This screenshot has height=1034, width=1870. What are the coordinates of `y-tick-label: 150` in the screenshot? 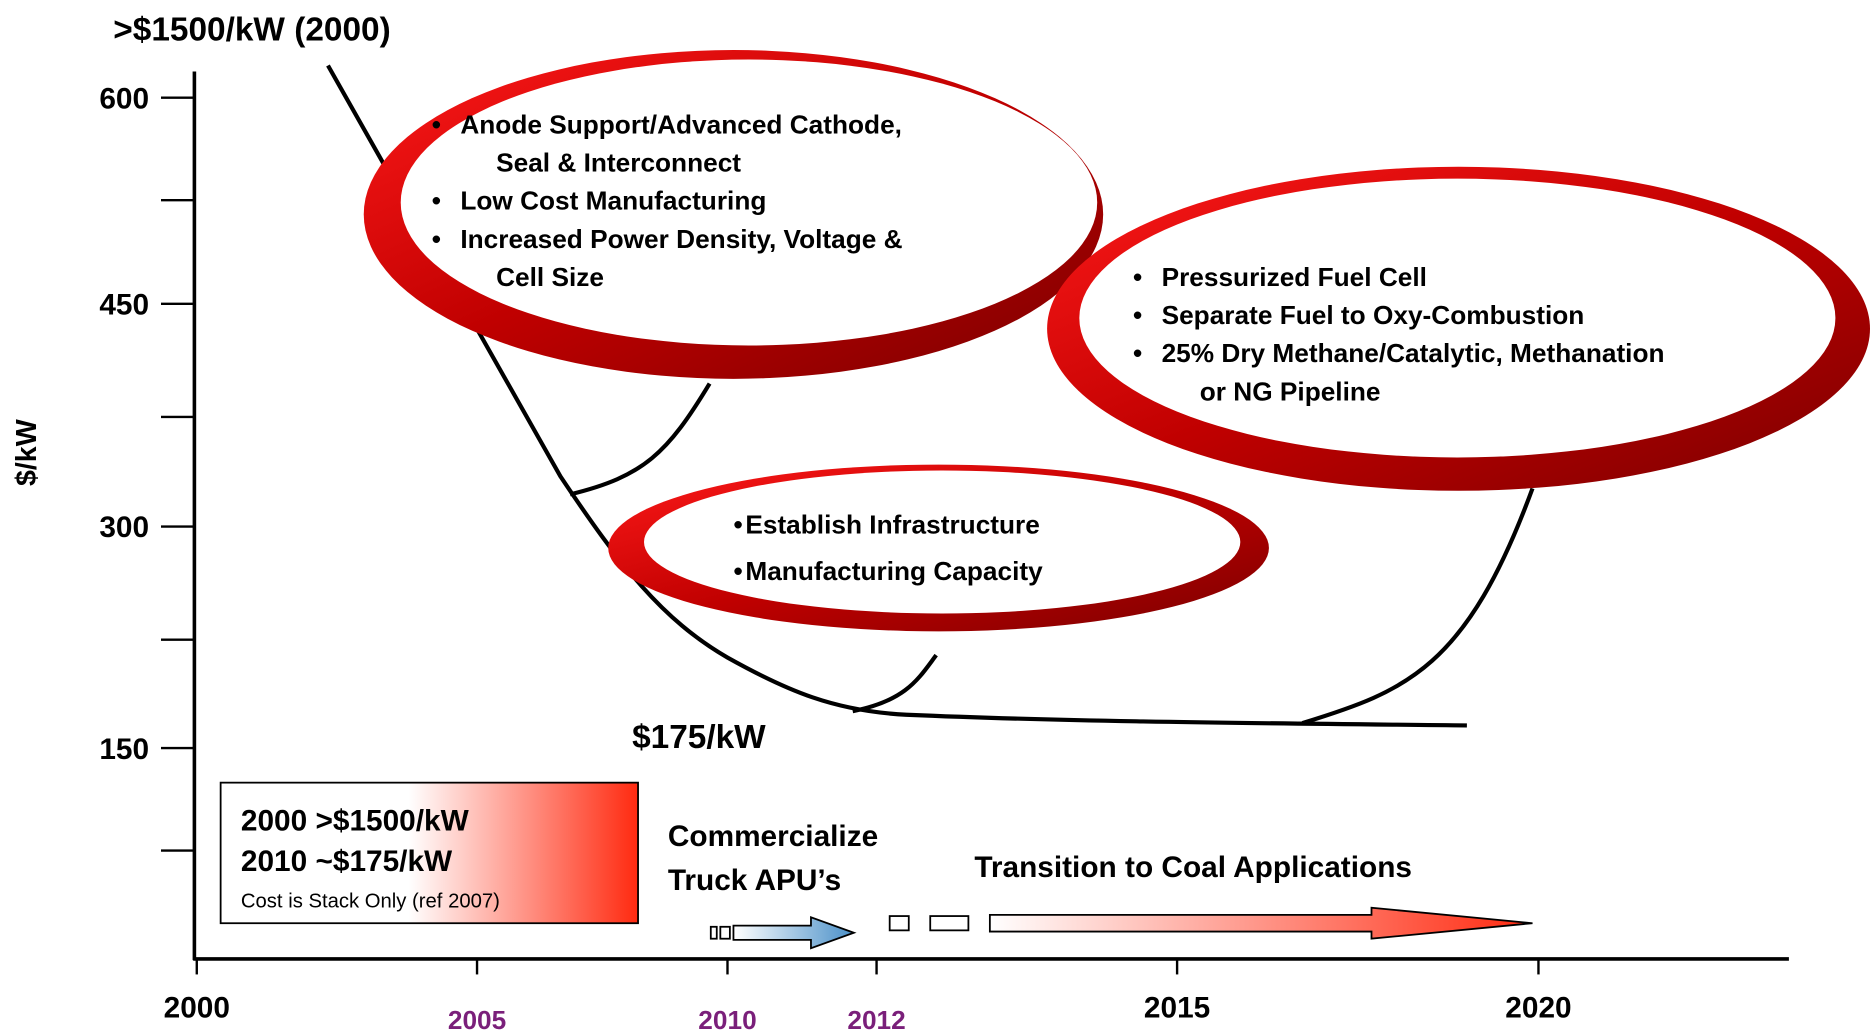 It's located at (124, 749).